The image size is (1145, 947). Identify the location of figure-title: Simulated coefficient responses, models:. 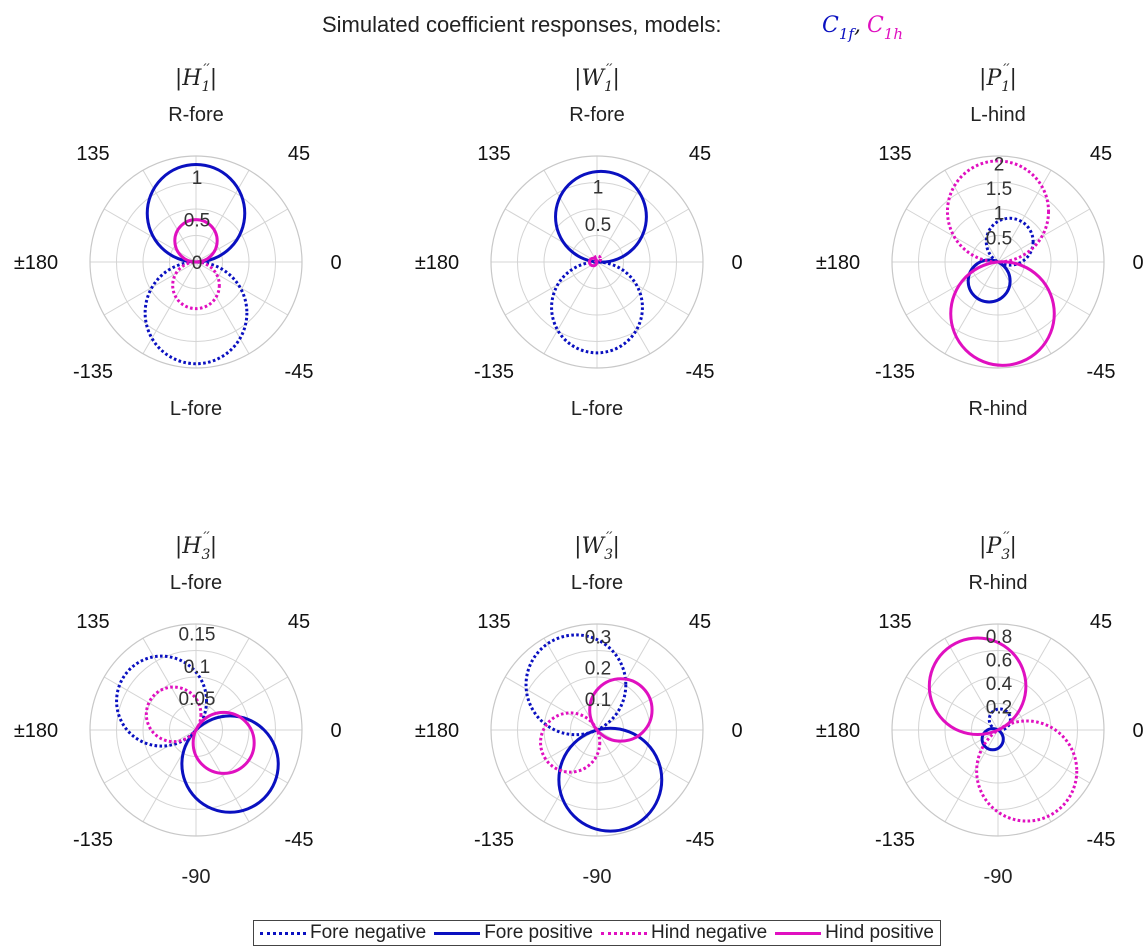
(521, 24).